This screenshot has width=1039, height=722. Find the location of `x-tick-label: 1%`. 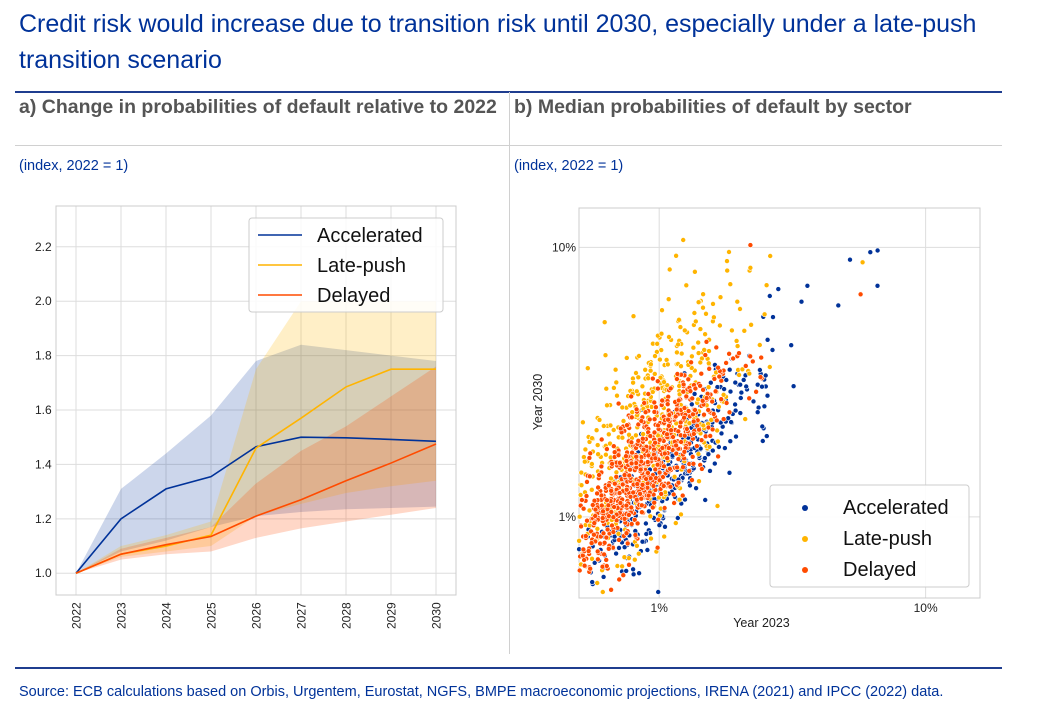

x-tick-label: 1% is located at coordinates (660, 608).